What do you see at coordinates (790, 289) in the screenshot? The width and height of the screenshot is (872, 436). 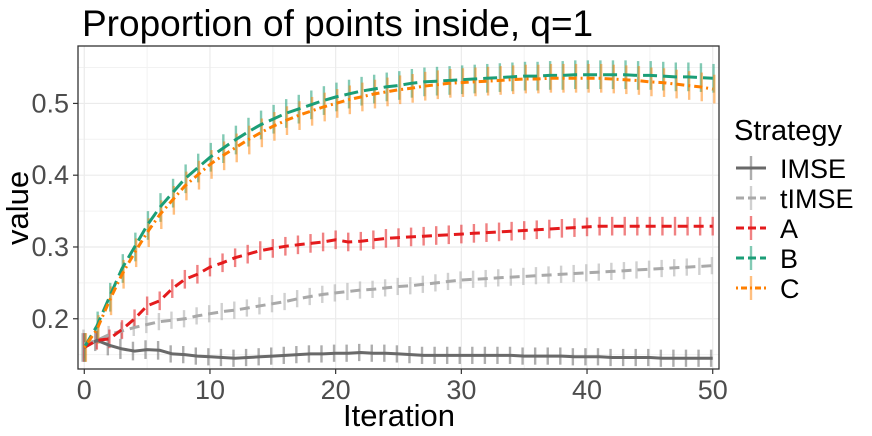 I see `legend-label-c: C` at bounding box center [790, 289].